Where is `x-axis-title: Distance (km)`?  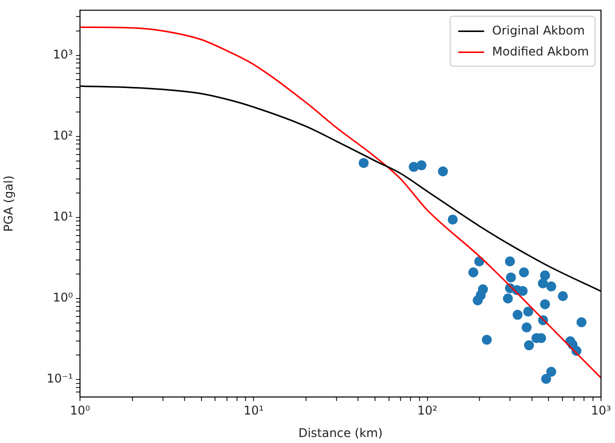
x-axis-title: Distance (km) is located at coordinates (340, 433).